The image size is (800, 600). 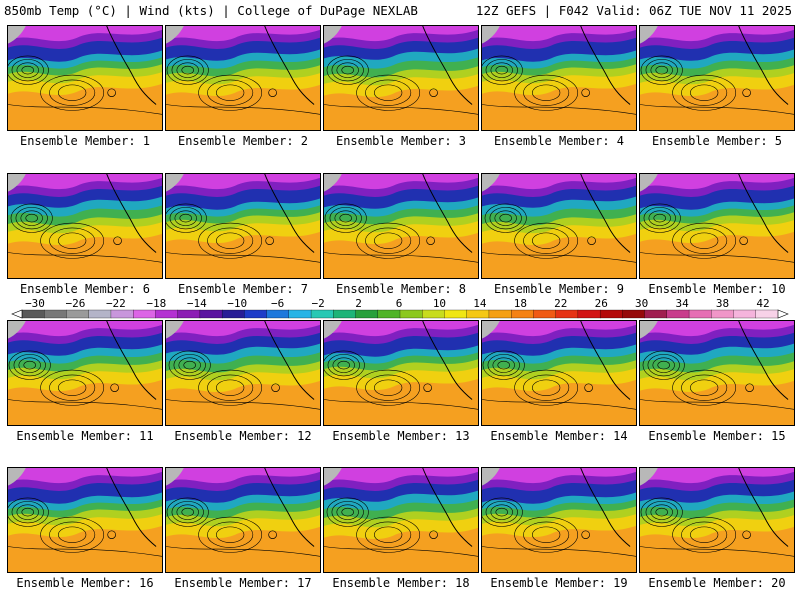 I want to click on ensemble-member-panel: Ensemble Member: 1, so click(x=85, y=87).